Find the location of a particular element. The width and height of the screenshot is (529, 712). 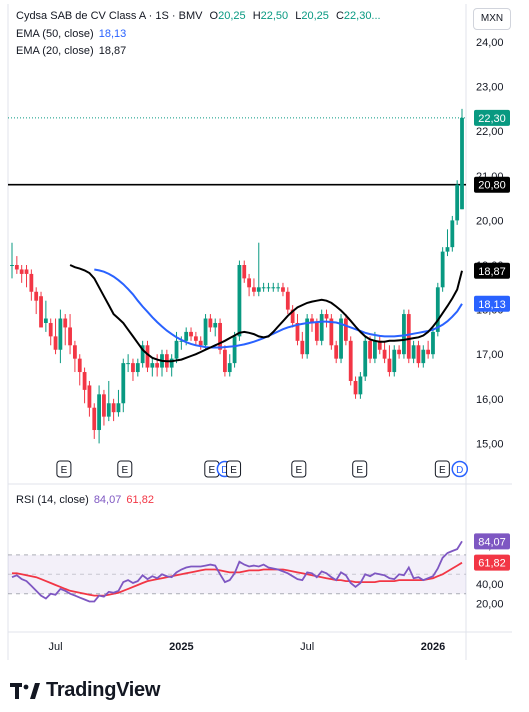

rsi-value: 84,07 is located at coordinates (107, 500).